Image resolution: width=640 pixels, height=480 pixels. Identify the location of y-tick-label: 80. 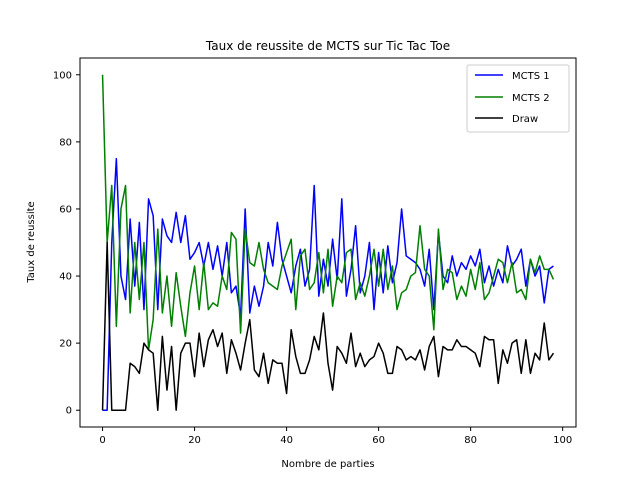
(65, 142).